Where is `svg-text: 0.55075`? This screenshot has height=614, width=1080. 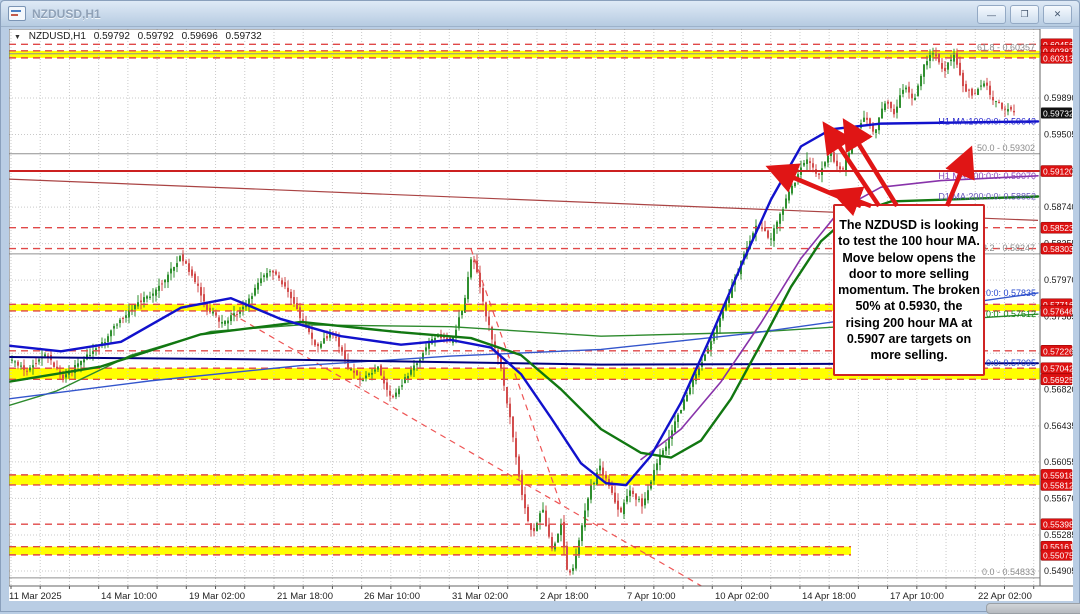
svg-text: 0.55075 is located at coordinates (1058, 555).